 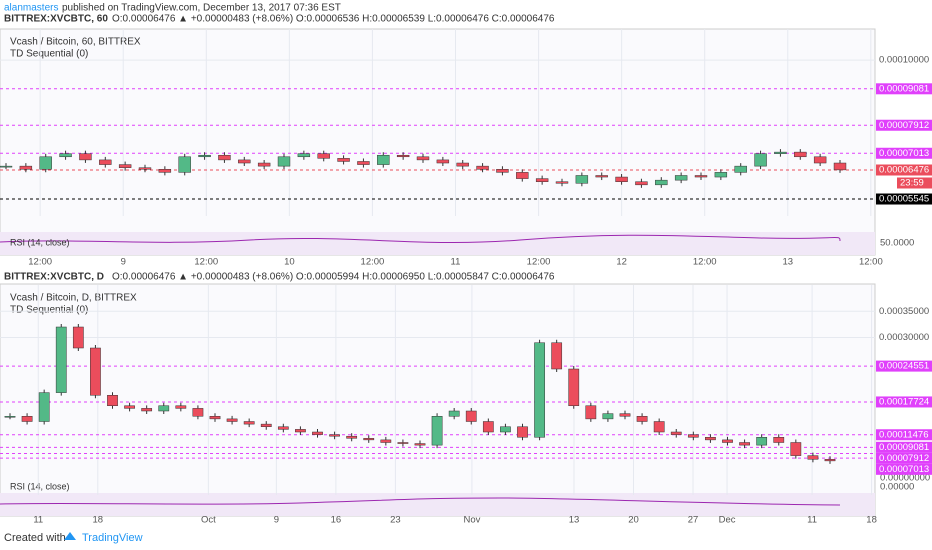 I want to click on y-tick-label: 0.00007912, so click(x=904, y=125).